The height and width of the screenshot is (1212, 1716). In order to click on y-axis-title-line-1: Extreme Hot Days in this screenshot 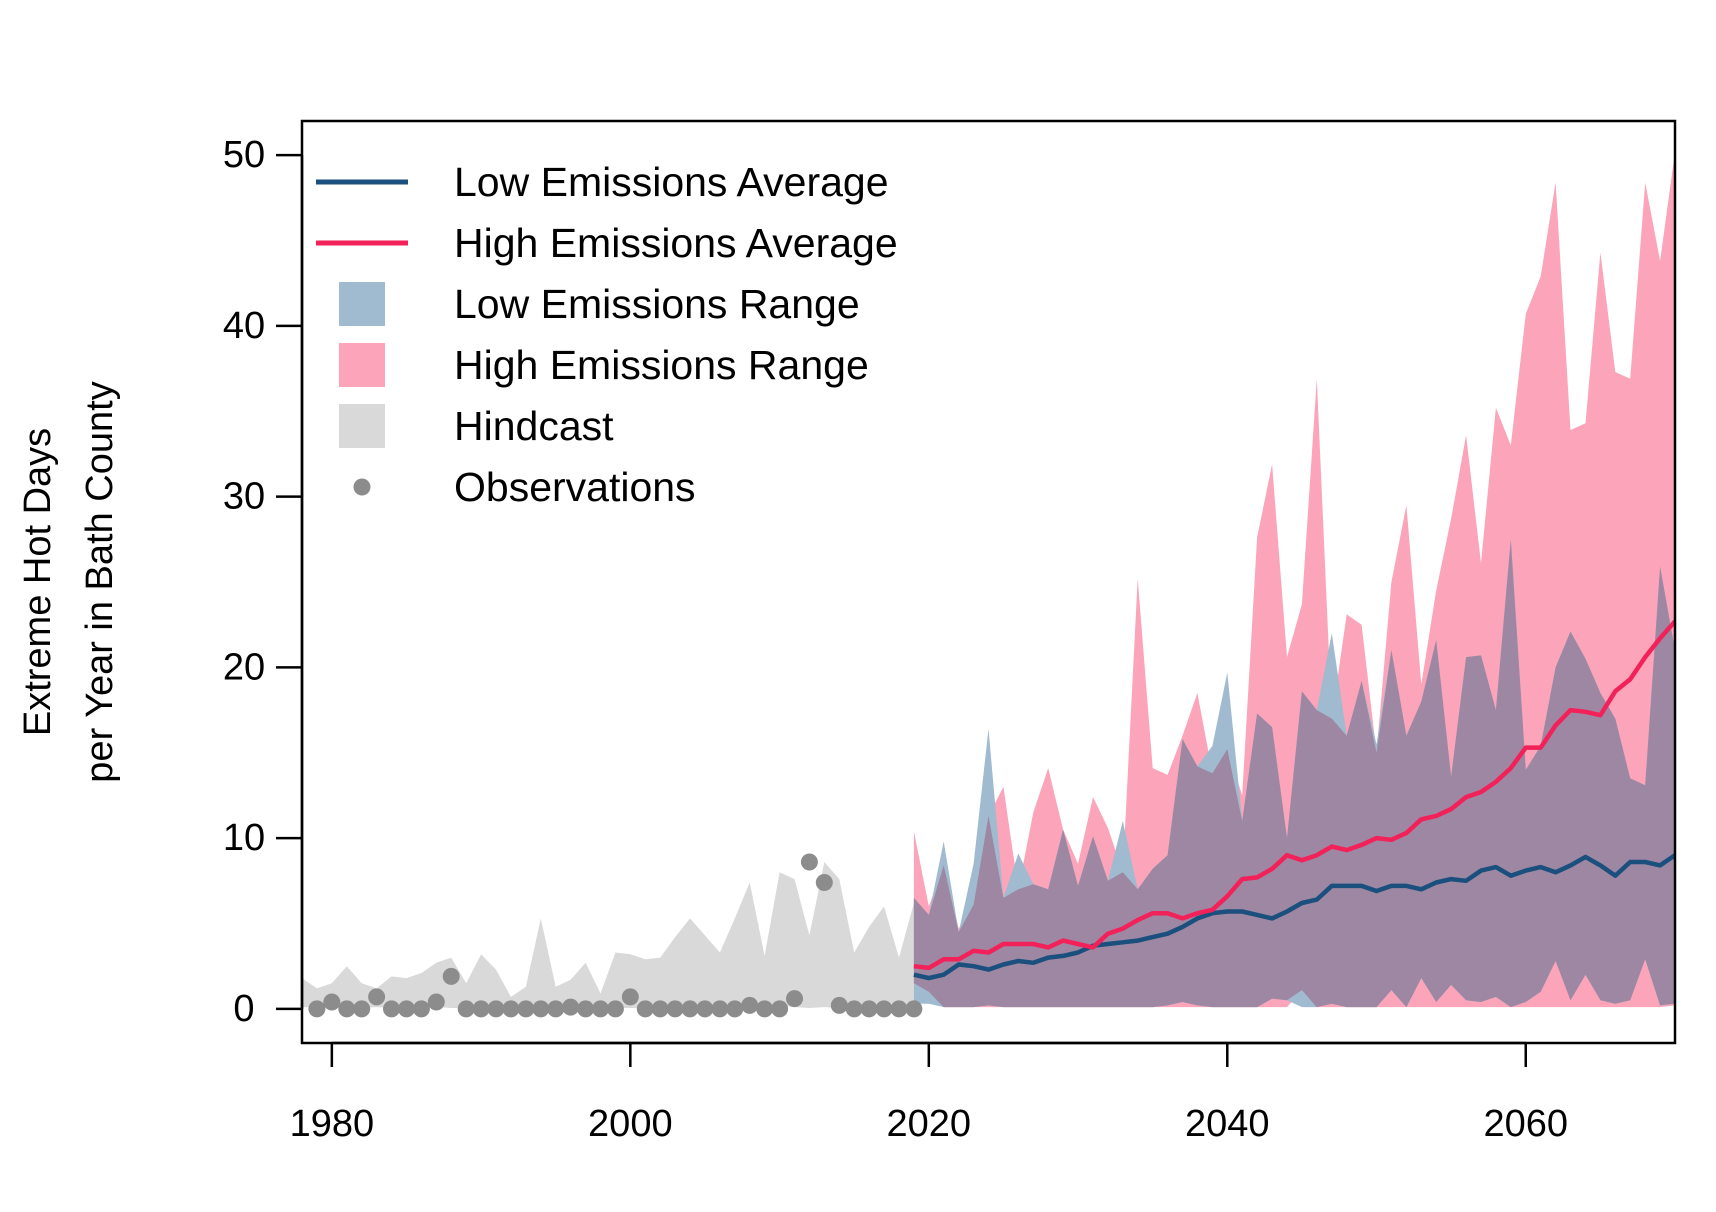, I will do `click(38, 582)`.